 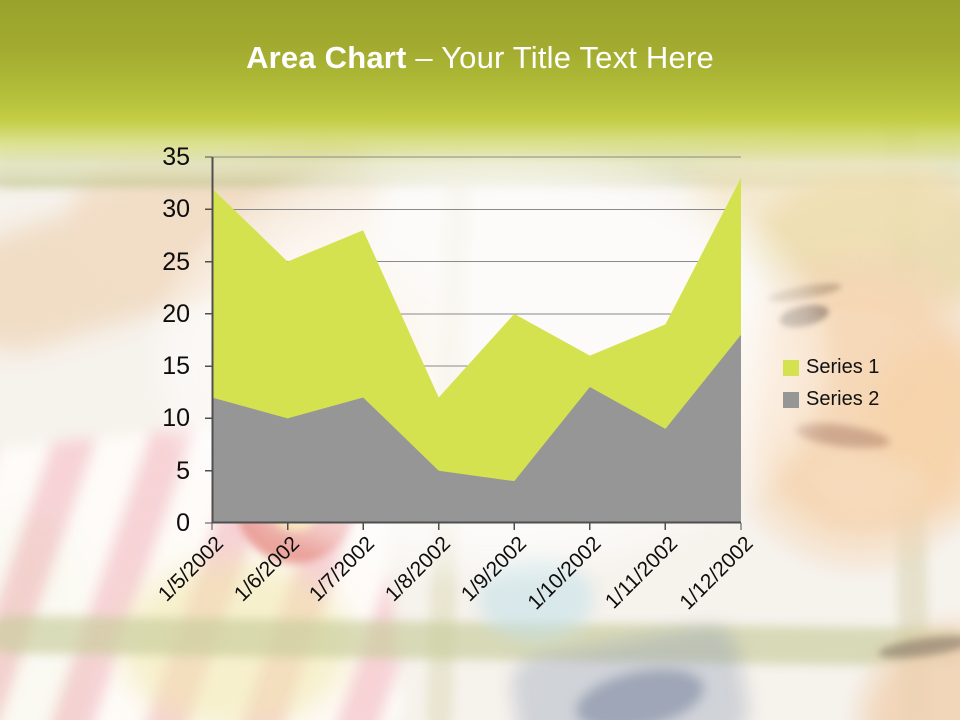 What do you see at coordinates (176, 418) in the screenshot?
I see `y-tick-label: 10` at bounding box center [176, 418].